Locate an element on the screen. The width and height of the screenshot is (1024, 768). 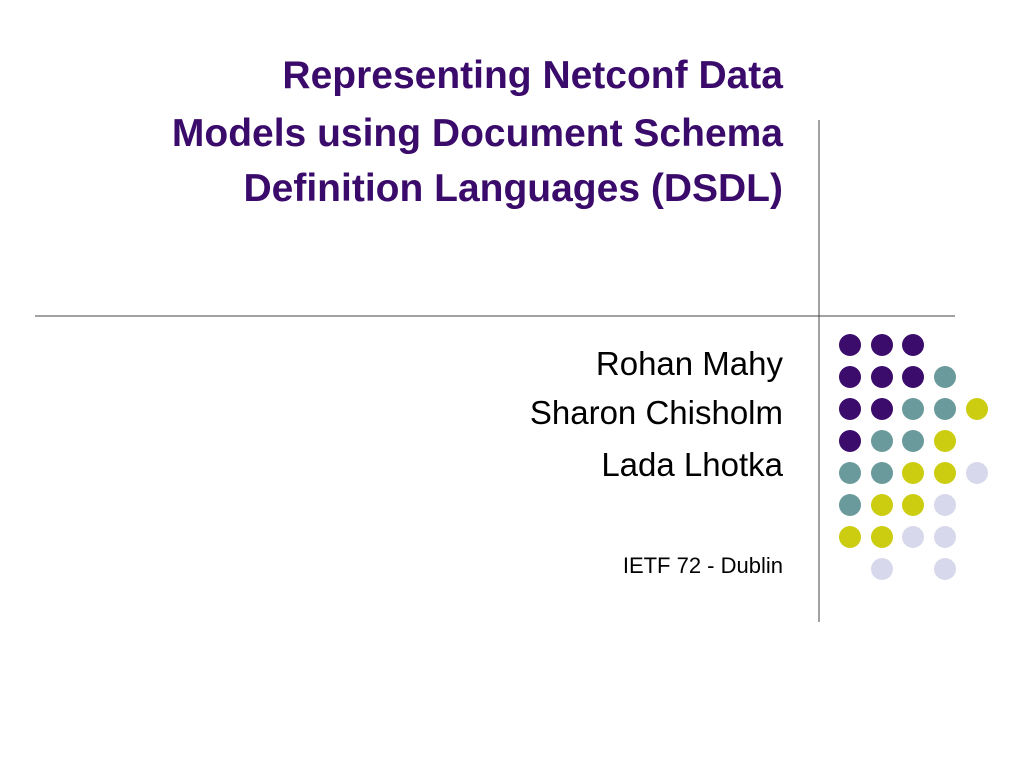
author: Sharon Chisholm is located at coordinates (656, 412).